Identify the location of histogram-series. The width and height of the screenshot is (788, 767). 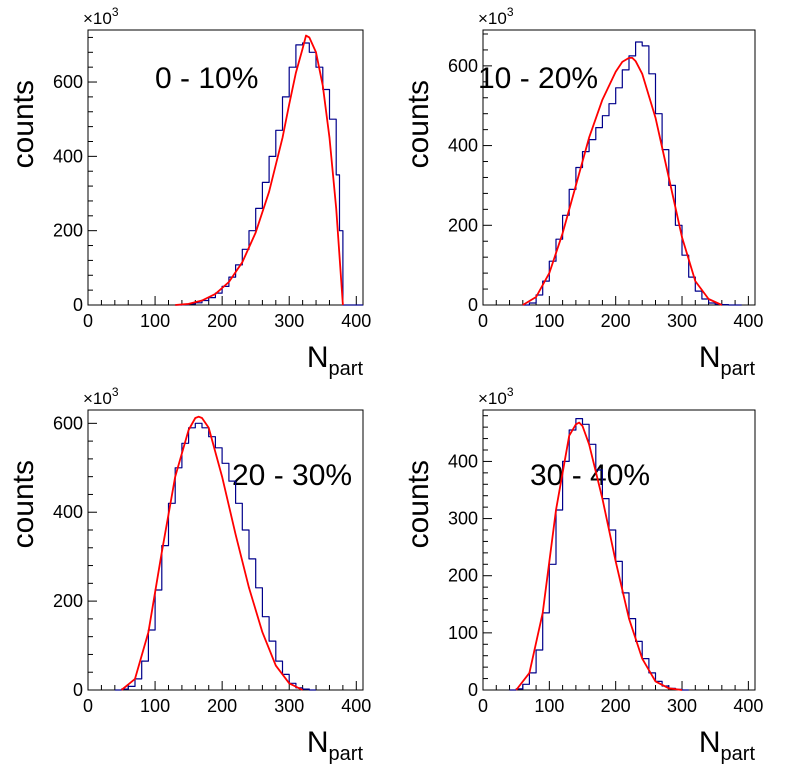
(269, 174).